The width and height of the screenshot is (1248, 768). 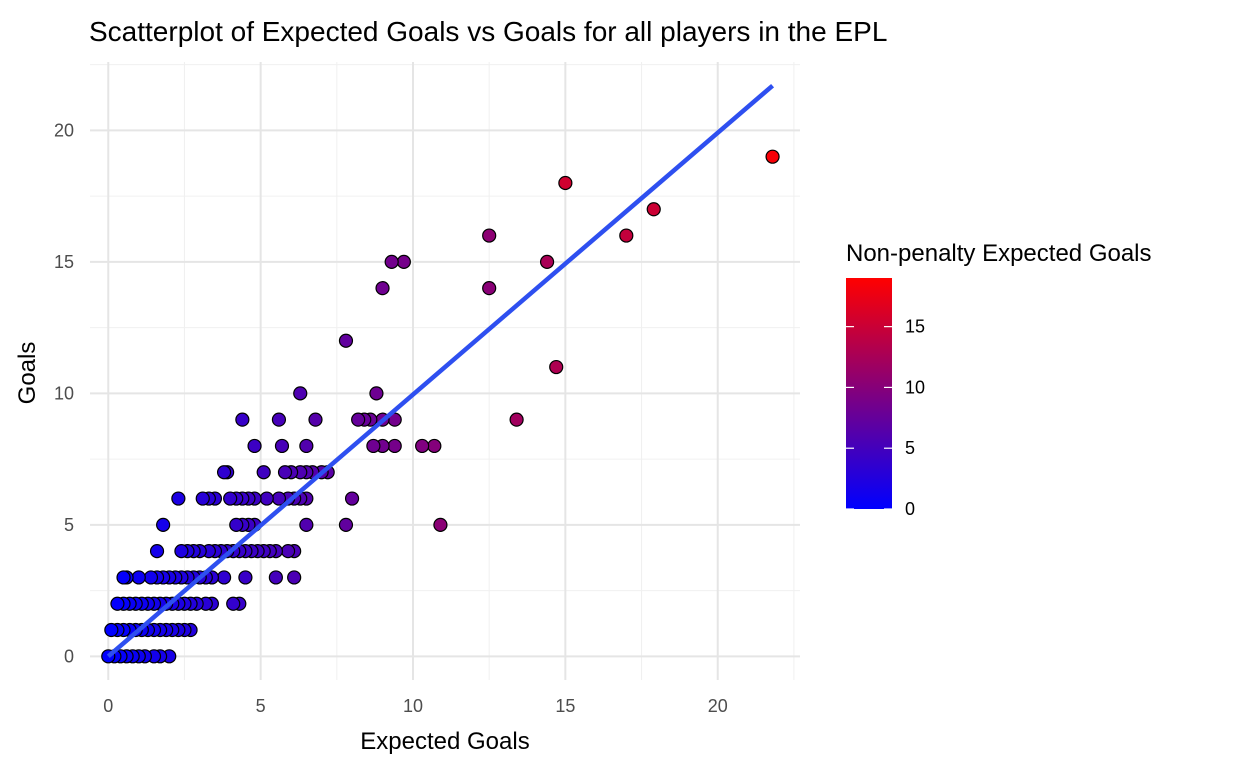 What do you see at coordinates (869, 393) in the screenshot?
I see `legend-colorbar` at bounding box center [869, 393].